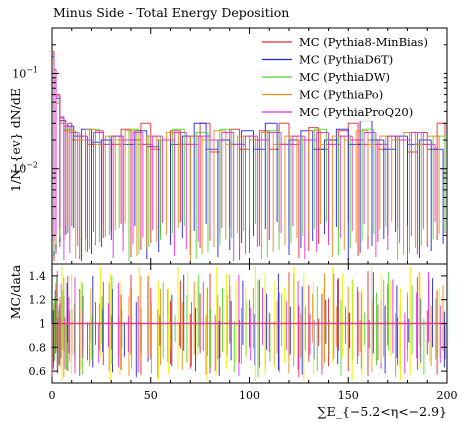 The width and height of the screenshot is (461, 422). What do you see at coordinates (52, 395) in the screenshot?
I see `x-tick-label: 0` at bounding box center [52, 395].